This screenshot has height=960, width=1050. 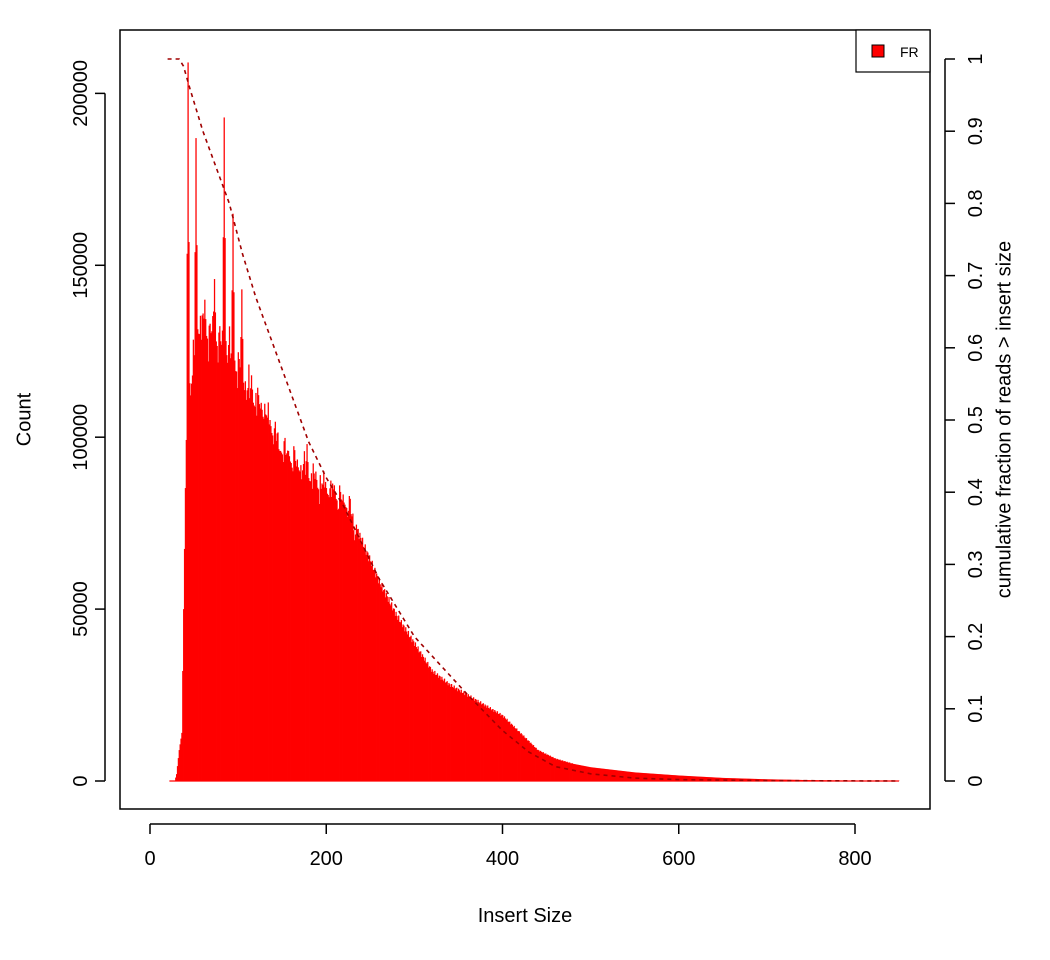 I want to click on legend-swatch-fr, so click(x=878, y=51).